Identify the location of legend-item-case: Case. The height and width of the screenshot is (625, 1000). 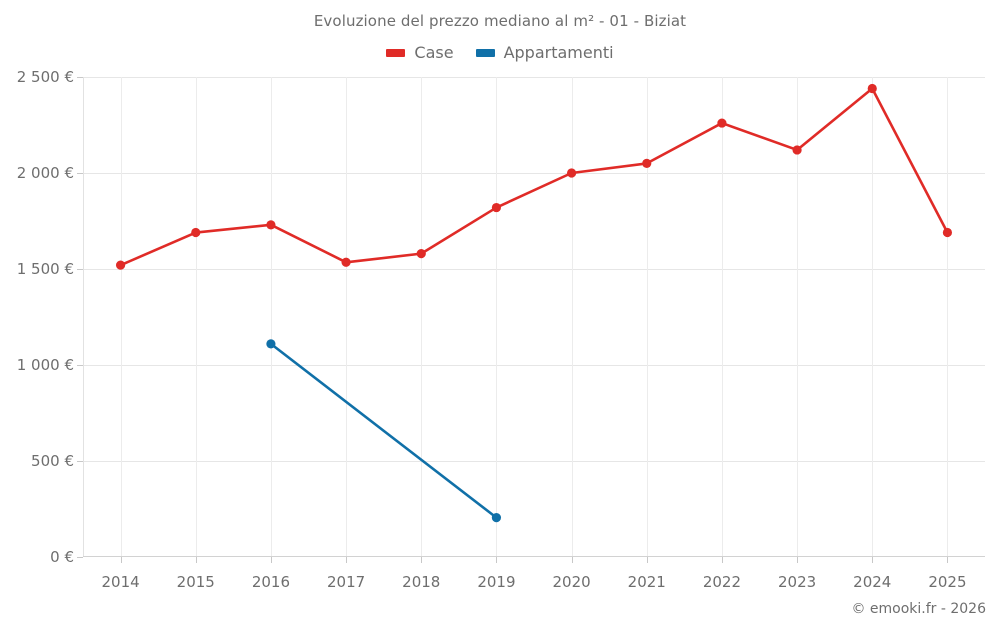
(420, 52).